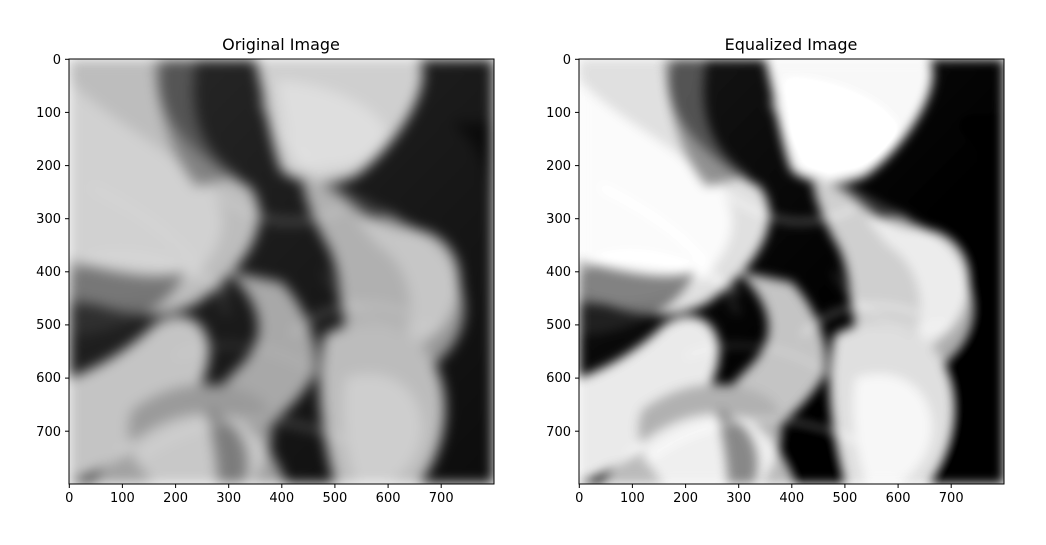 This screenshot has width=1046, height=545. What do you see at coordinates (281, 44) in the screenshot?
I see `panel-title: Original Image` at bounding box center [281, 44].